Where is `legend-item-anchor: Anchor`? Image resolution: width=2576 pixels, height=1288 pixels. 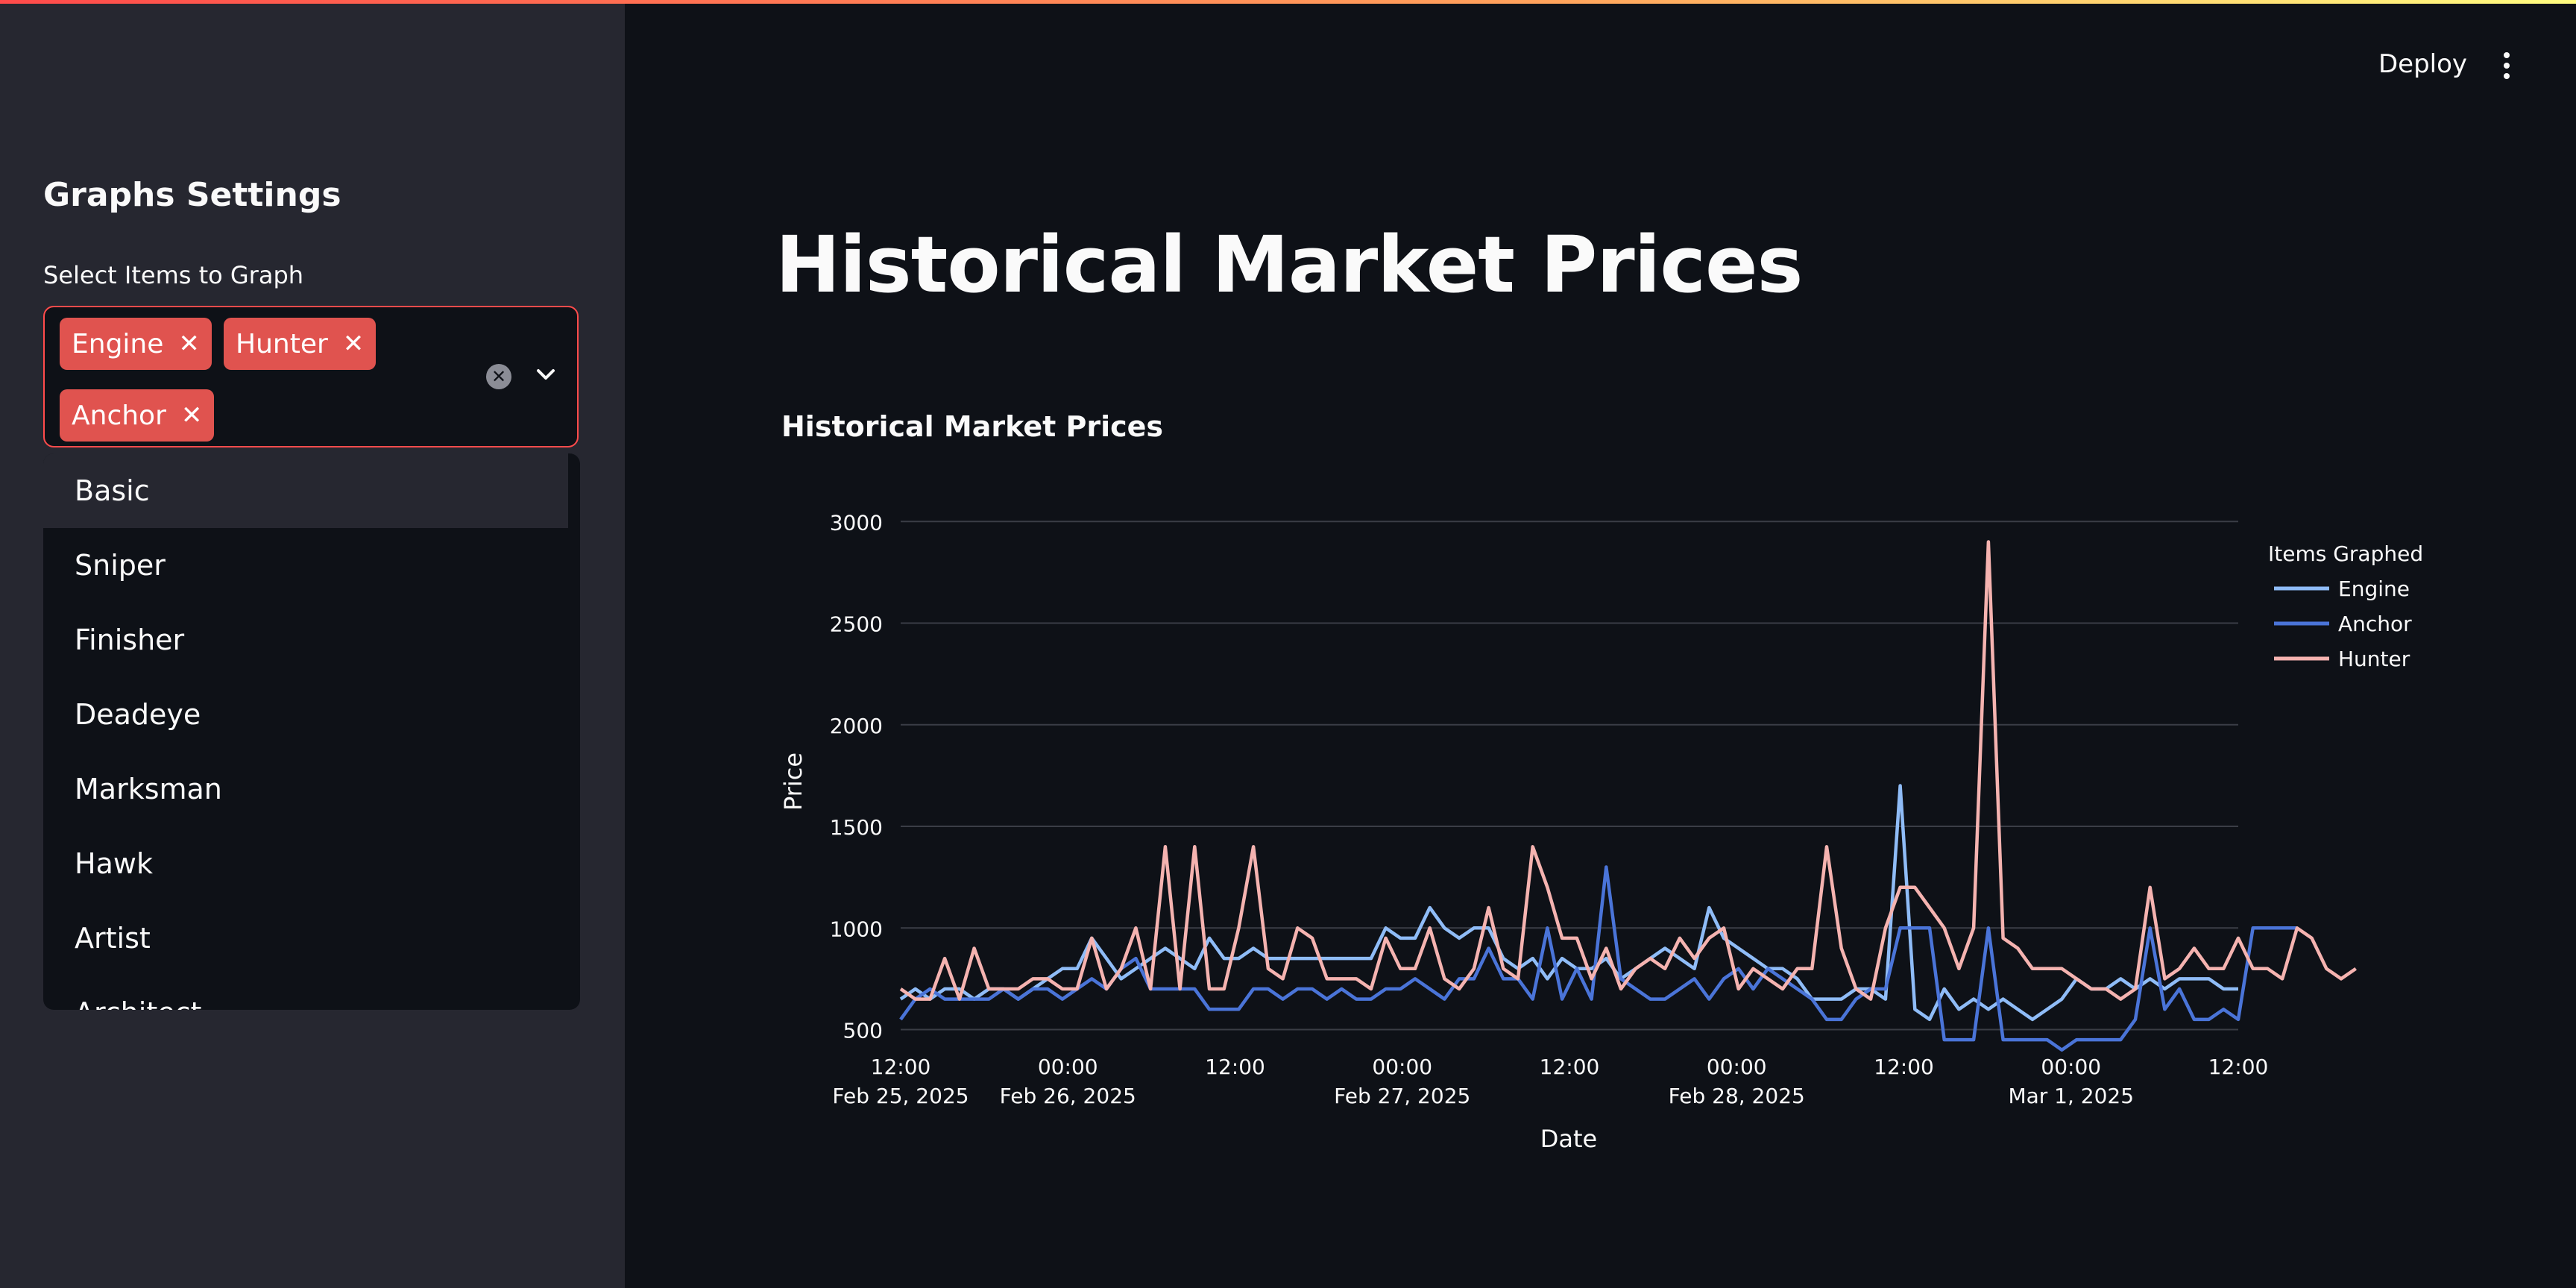
legend-item-anchor: Anchor is located at coordinates (2375, 624).